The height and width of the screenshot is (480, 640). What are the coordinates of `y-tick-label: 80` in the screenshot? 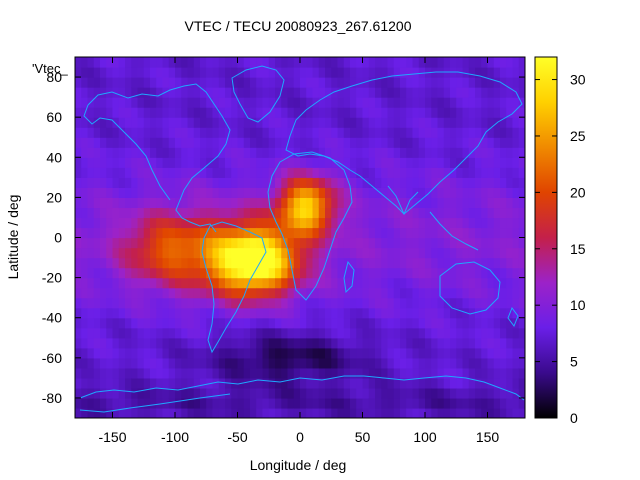 It's located at (54, 77).